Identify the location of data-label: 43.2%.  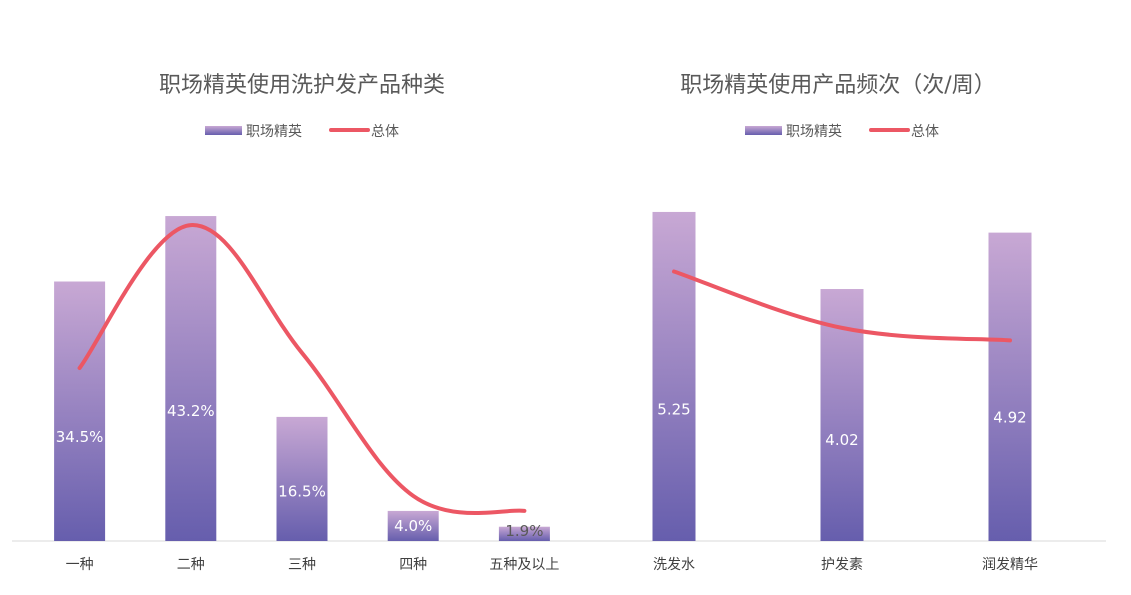
(191, 411).